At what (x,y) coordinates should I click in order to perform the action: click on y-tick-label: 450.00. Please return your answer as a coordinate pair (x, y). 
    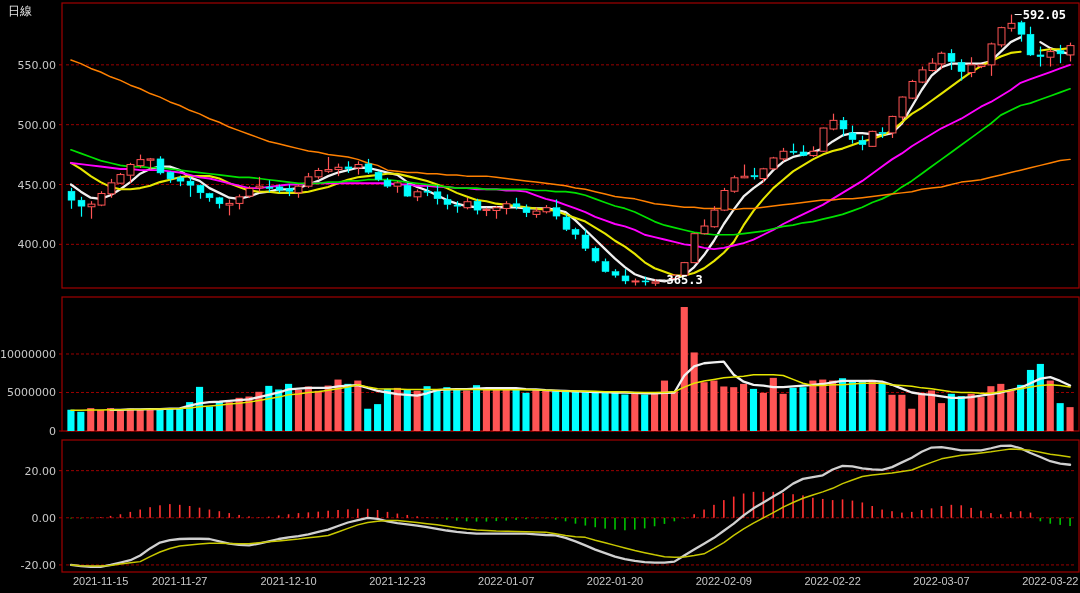
    Looking at the image, I should click on (36, 185).